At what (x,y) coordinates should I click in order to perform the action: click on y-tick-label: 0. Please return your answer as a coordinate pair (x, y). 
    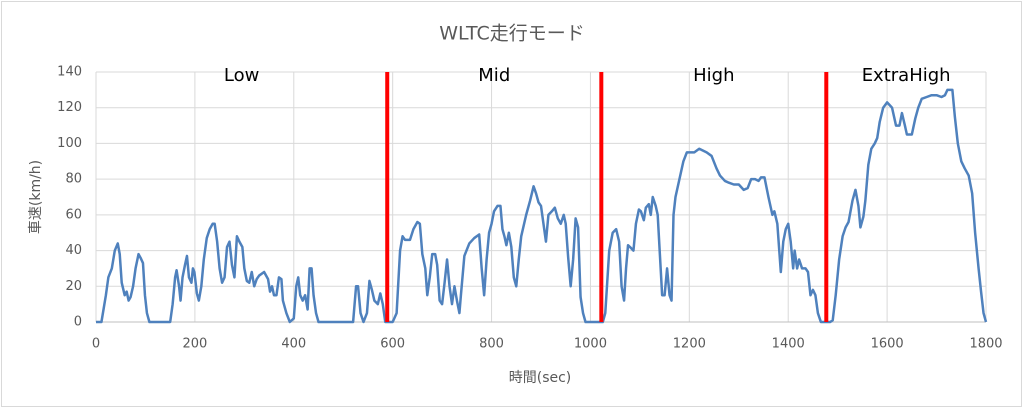
    Looking at the image, I should click on (78, 322).